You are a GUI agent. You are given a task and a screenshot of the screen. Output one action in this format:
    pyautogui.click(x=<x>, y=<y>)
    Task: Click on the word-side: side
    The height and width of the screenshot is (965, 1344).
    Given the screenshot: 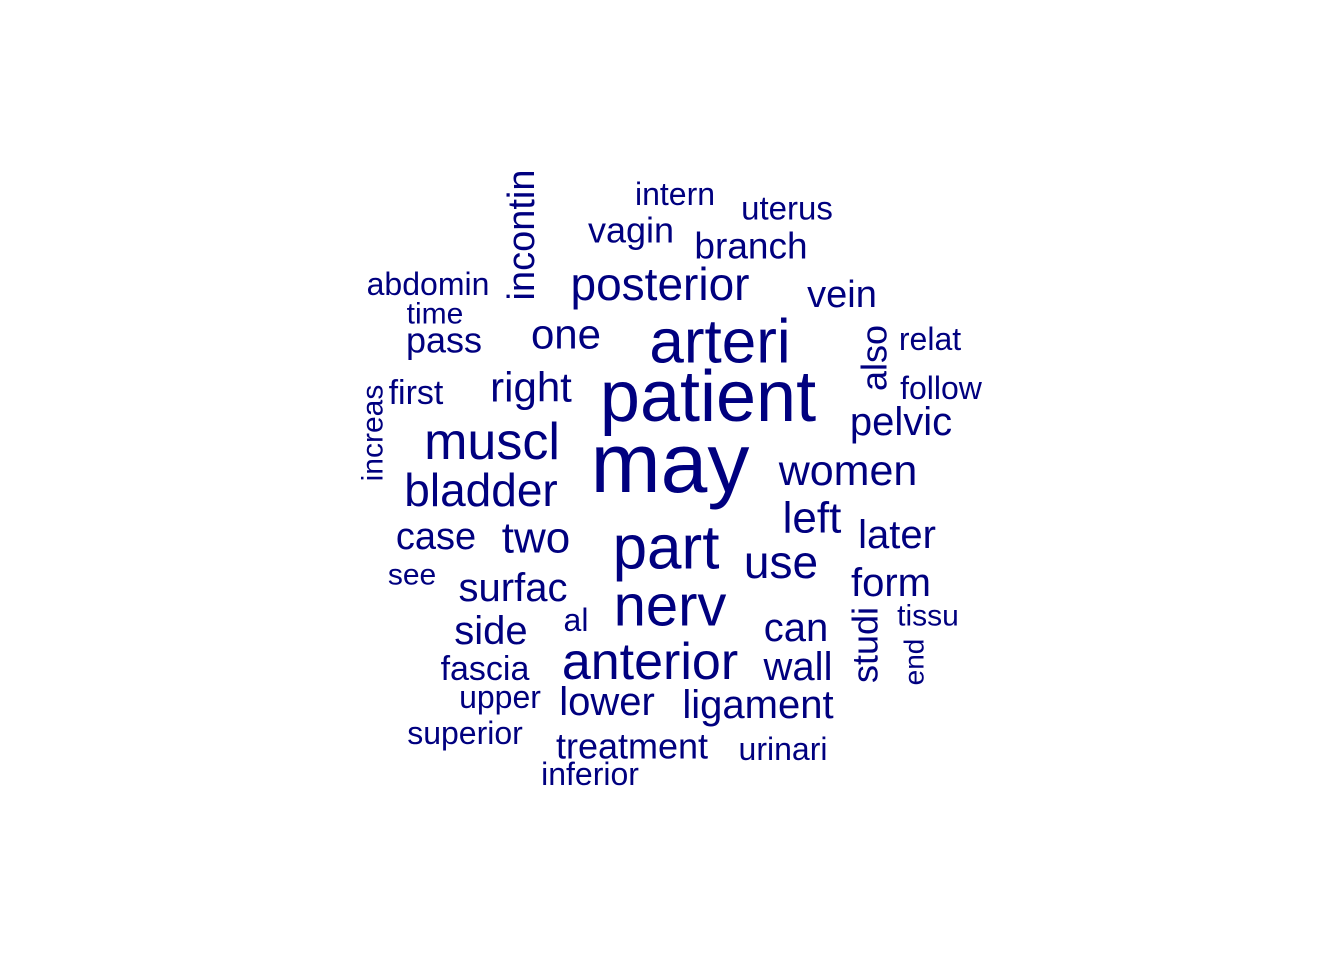 What is the action you would take?
    pyautogui.click(x=490, y=631)
    